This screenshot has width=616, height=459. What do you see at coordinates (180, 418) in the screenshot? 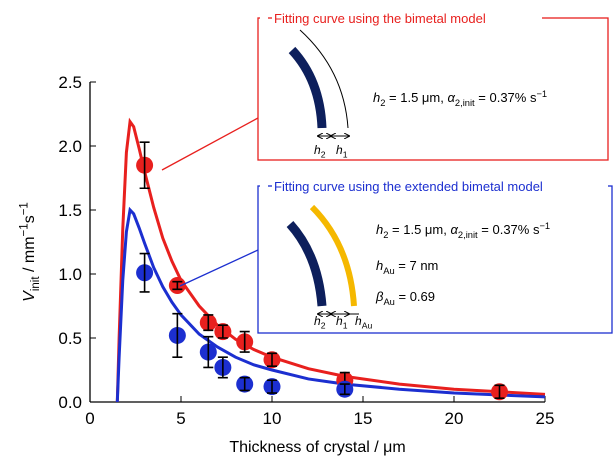
I see `x-tick-label: 5` at bounding box center [180, 418].